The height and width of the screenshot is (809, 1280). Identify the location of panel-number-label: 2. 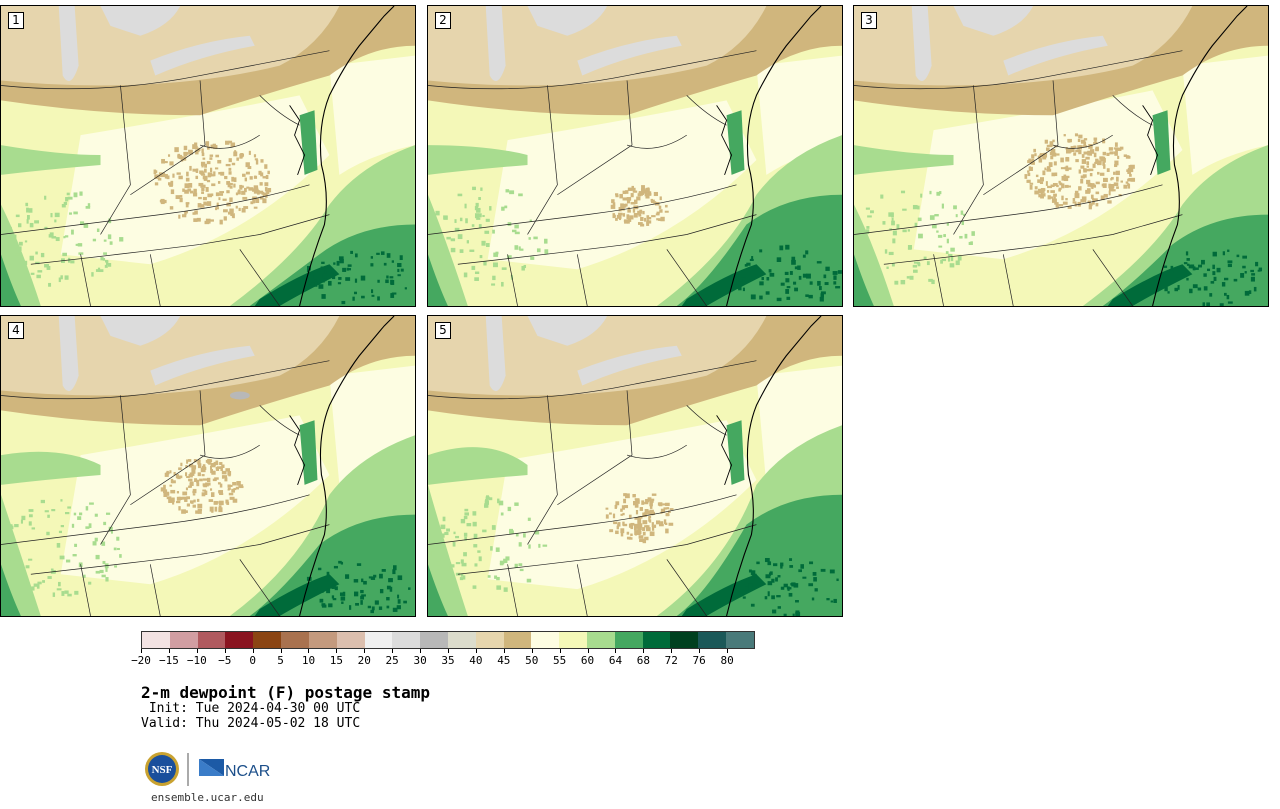
(443, 20).